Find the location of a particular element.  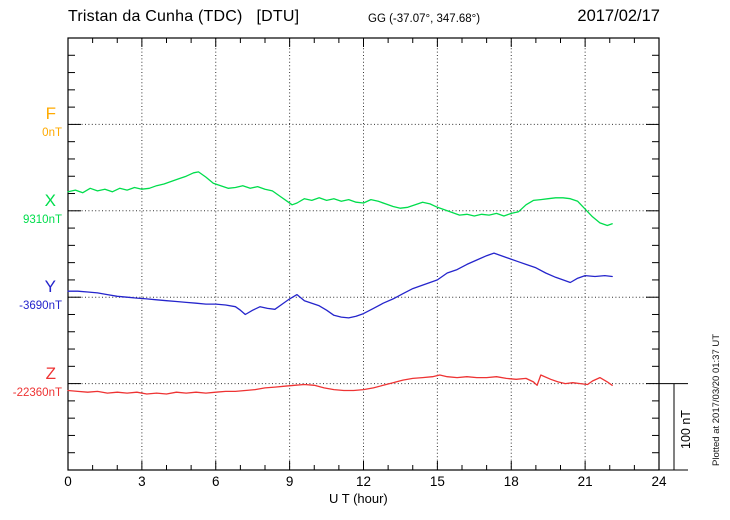

scale-bar-label: 100 nT is located at coordinates (686, 429).